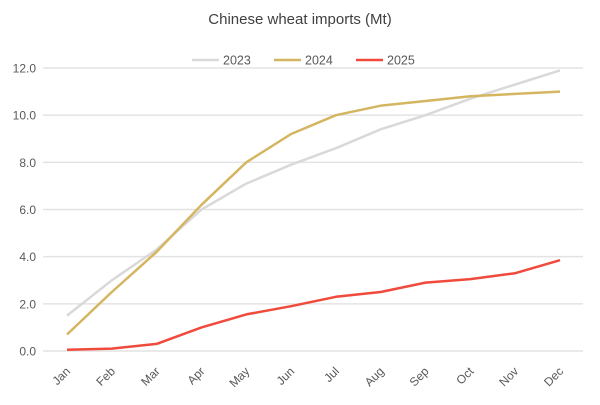  I want to click on legend-item-2023: 2023, so click(221, 61).